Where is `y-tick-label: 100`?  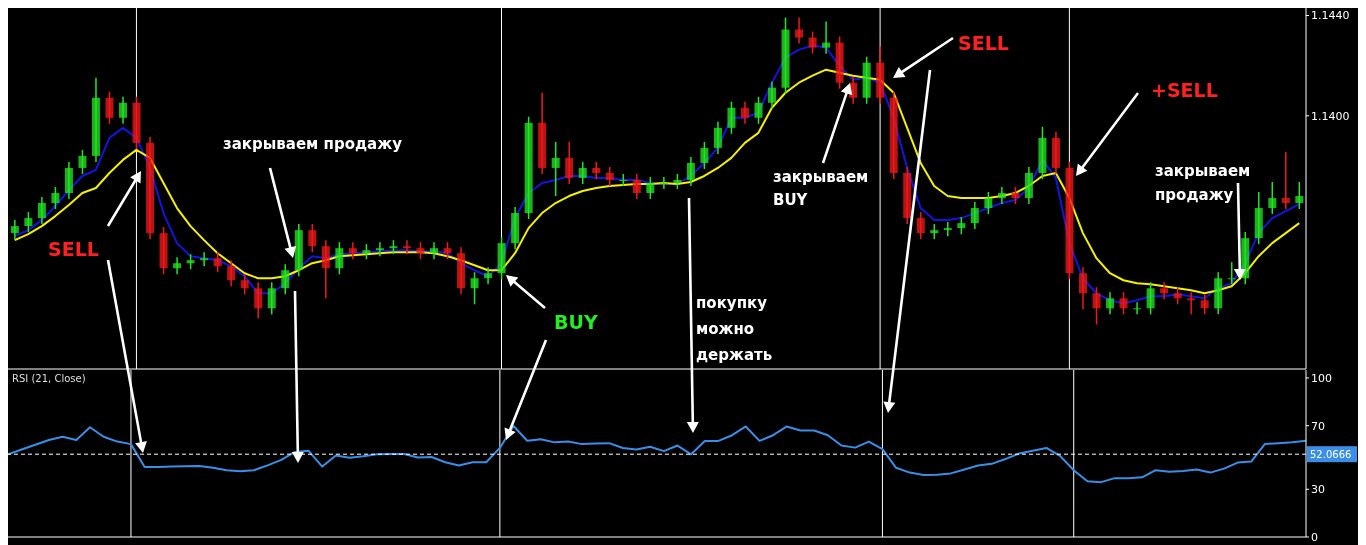 y-tick-label: 100 is located at coordinates (1321, 378).